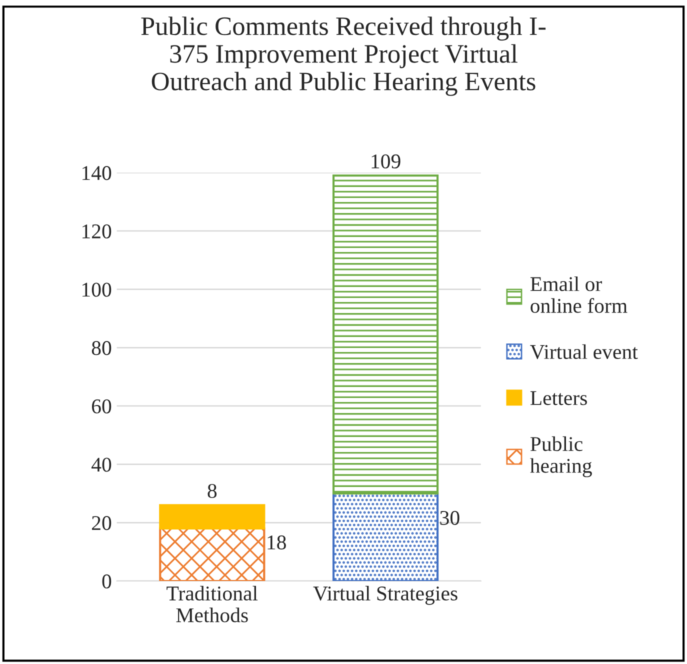  Describe the element at coordinates (584, 352) in the screenshot. I see `legend-label: Virtual event` at that location.